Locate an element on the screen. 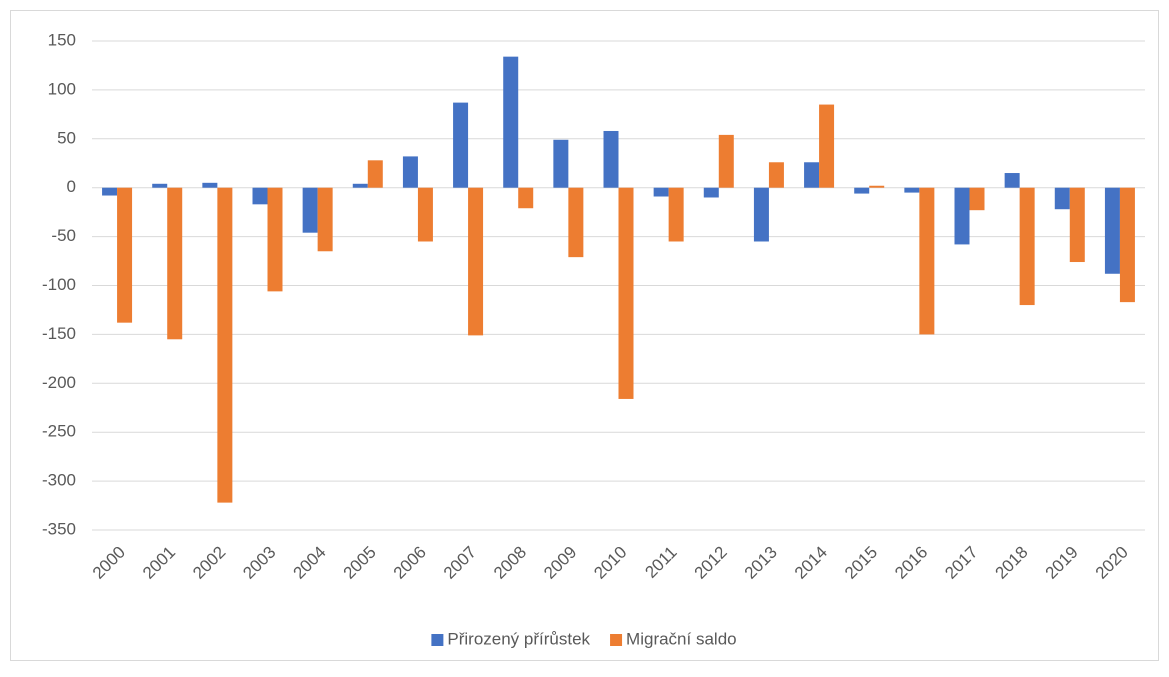 Image resolution: width=1169 pixels, height=677 pixels. legend-label: Přirozený přírůstek is located at coordinates (518, 638).